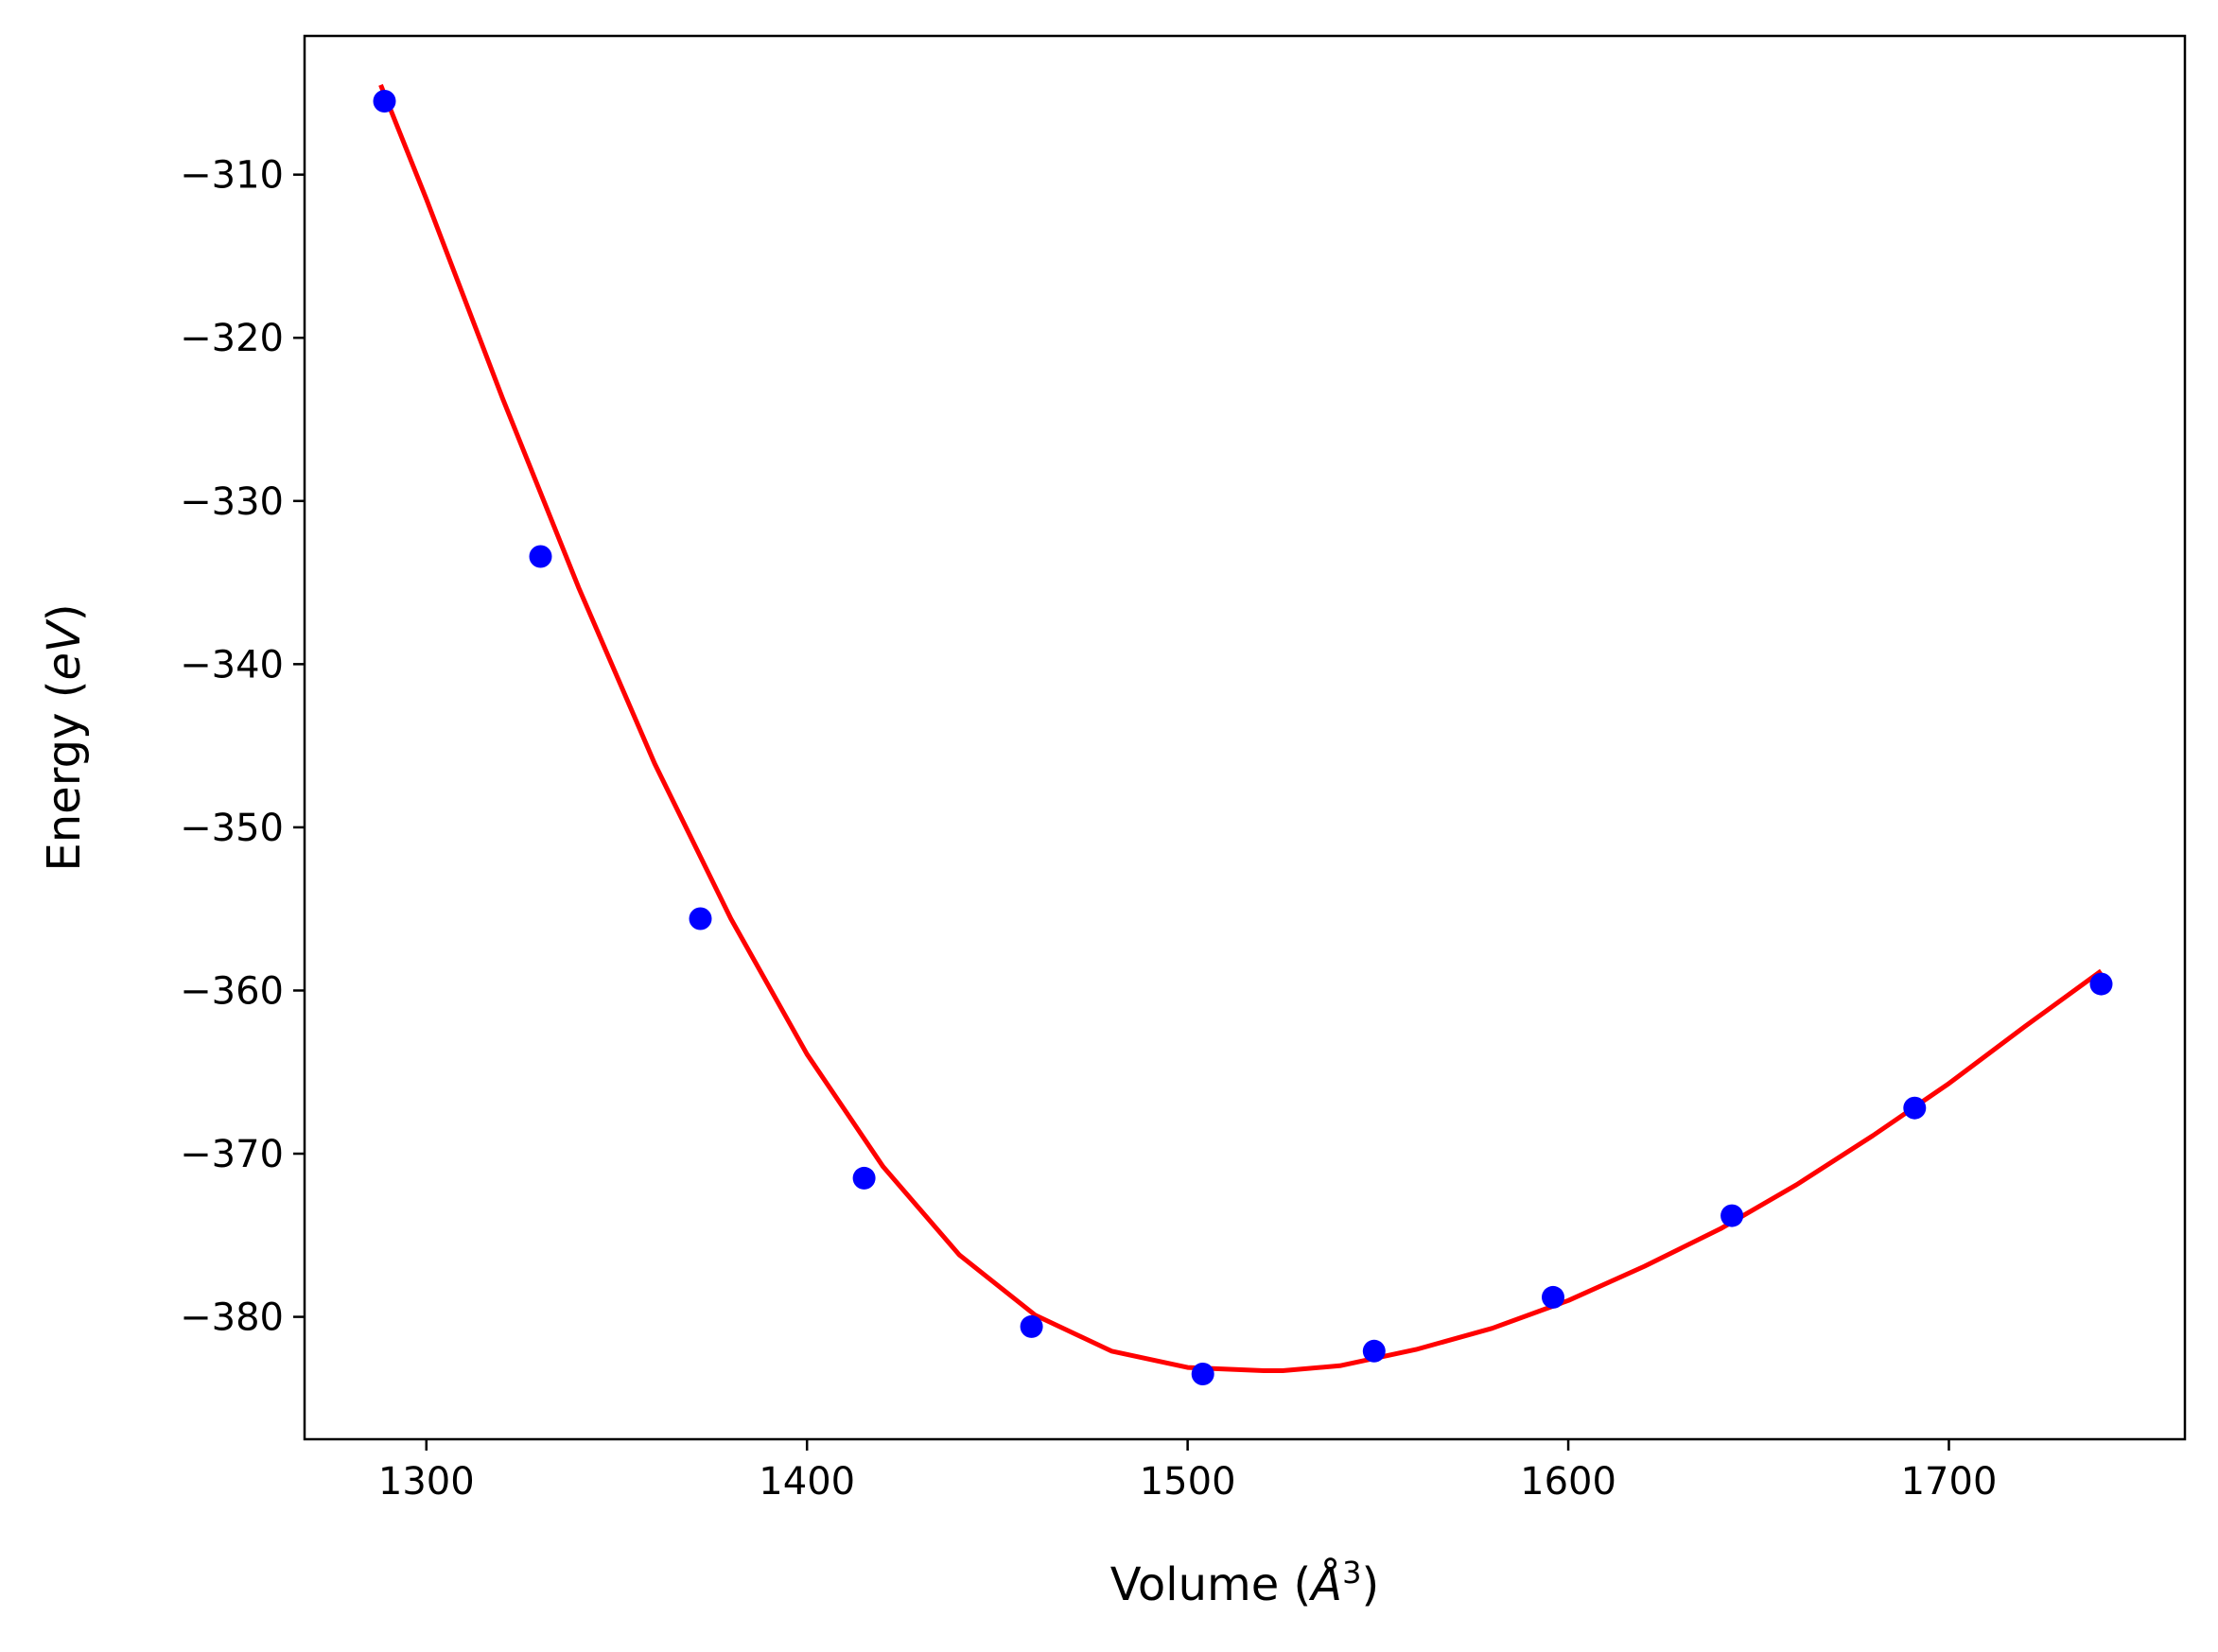 The width and height of the screenshot is (2218, 1652). Describe the element at coordinates (1211, 1585) in the screenshot. I see `x-axis-label-prefix: Volume (` at that location.